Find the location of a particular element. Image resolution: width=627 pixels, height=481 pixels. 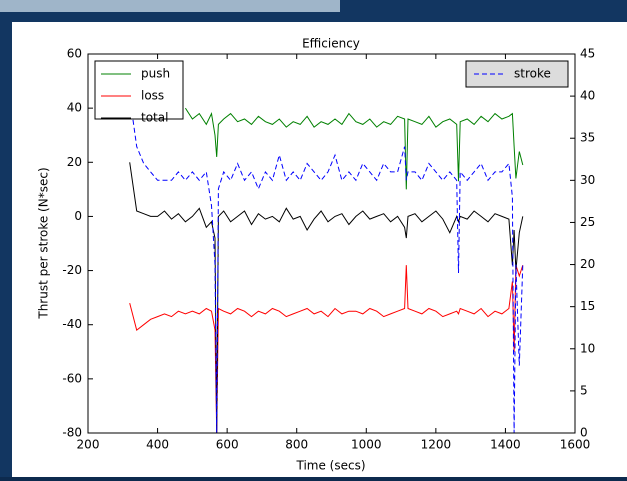

y2-tick-label: 0 is located at coordinates (584, 433).